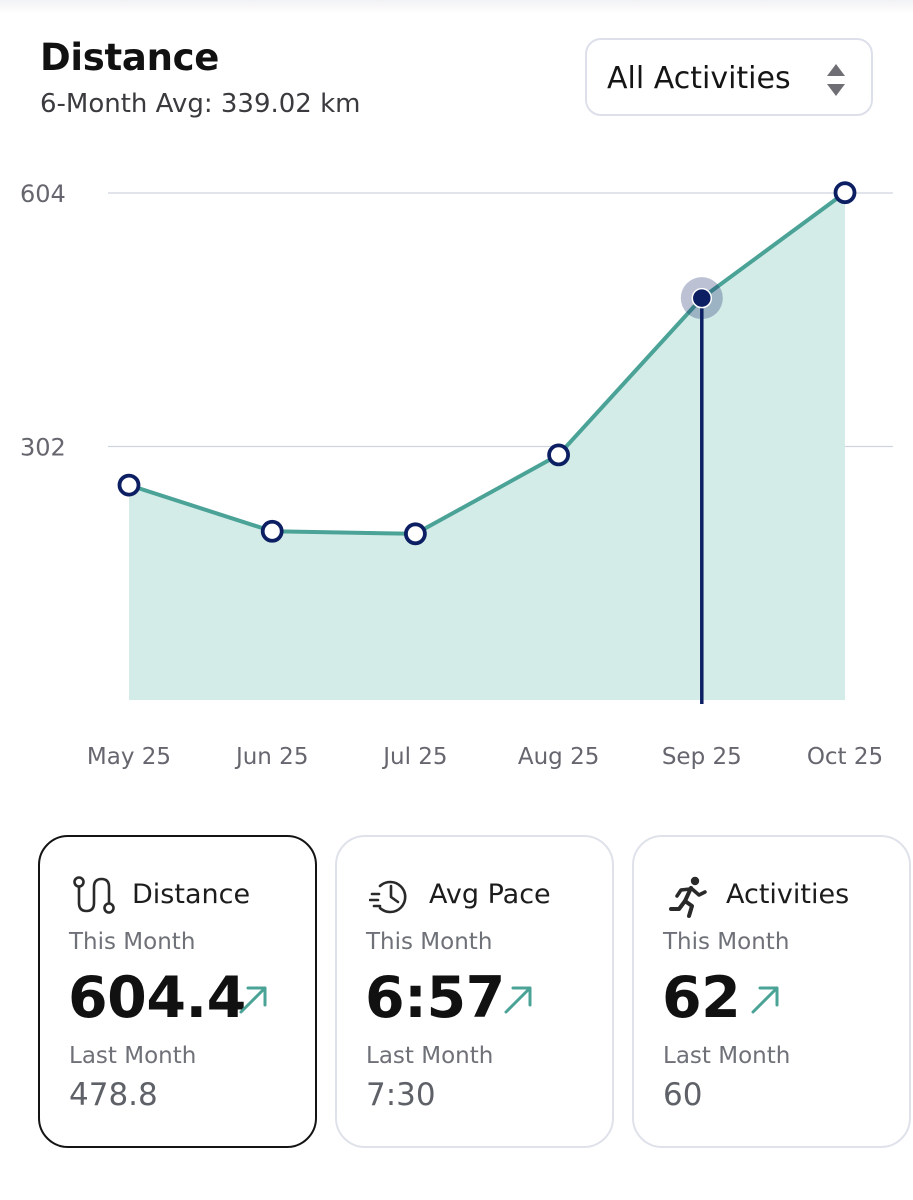 The width and height of the screenshot is (913, 1200). What do you see at coordinates (490, 894) in the screenshot?
I see `avg-pace-card-title: Avg Pace` at bounding box center [490, 894].